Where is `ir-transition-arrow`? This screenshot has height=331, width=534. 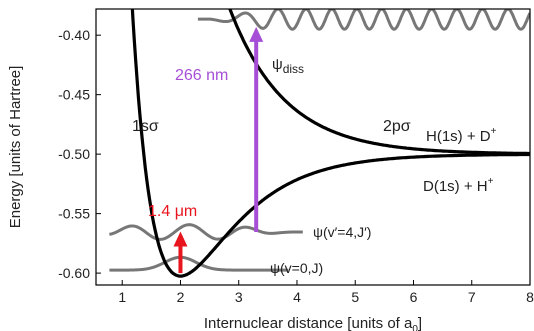
ir-transition-arrow is located at coordinates (180, 252).